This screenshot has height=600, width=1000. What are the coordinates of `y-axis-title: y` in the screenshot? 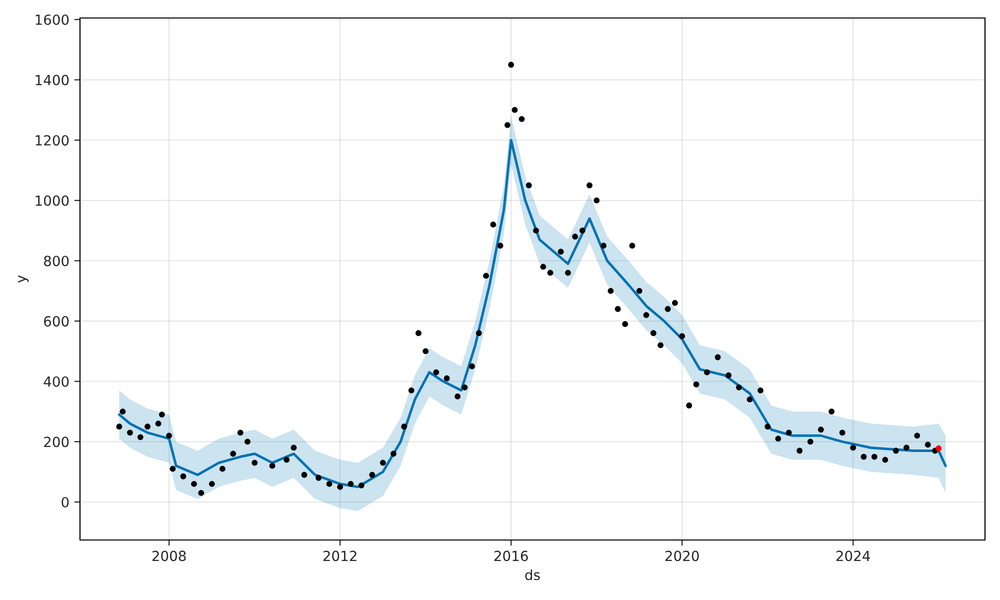 It's located at (23, 279).